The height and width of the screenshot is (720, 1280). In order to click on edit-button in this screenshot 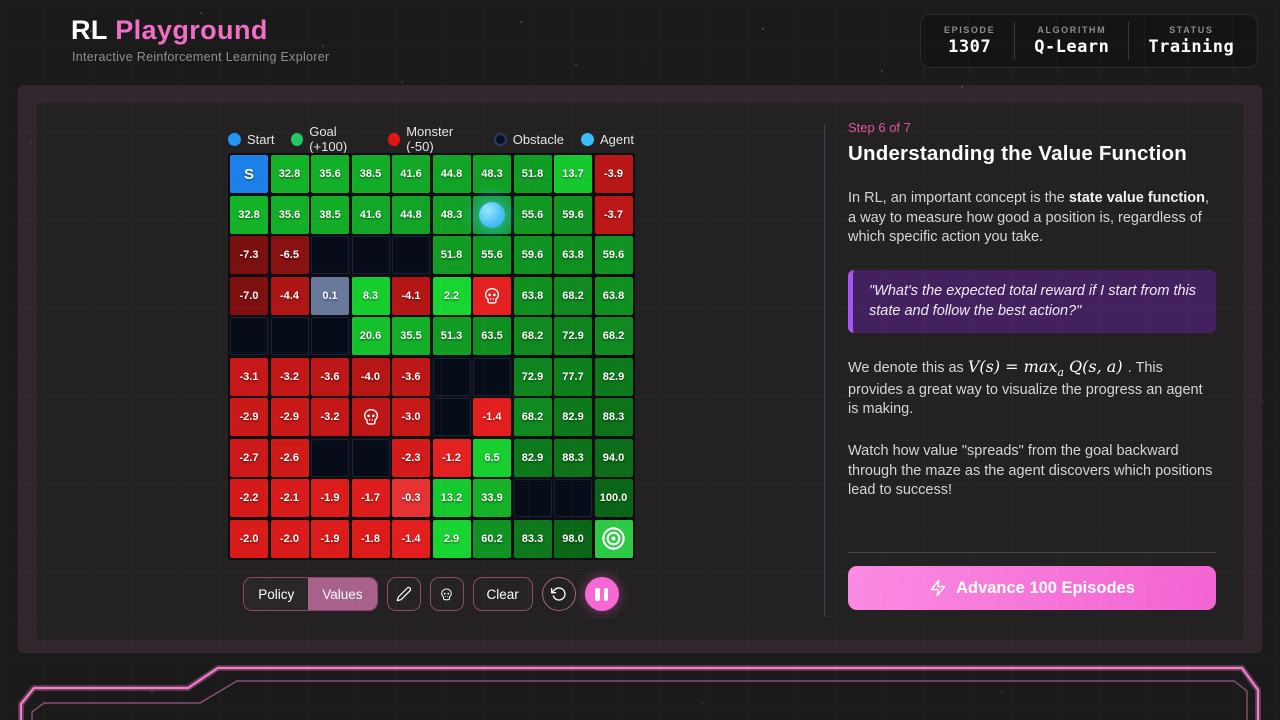, I will do `click(403, 594)`.